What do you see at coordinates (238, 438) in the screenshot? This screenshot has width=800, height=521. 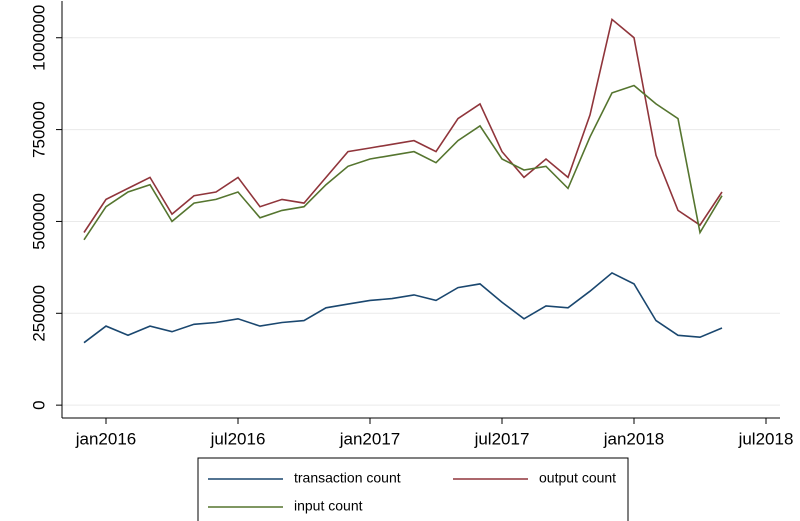 I see `x-tick-label: jul2016` at bounding box center [238, 438].